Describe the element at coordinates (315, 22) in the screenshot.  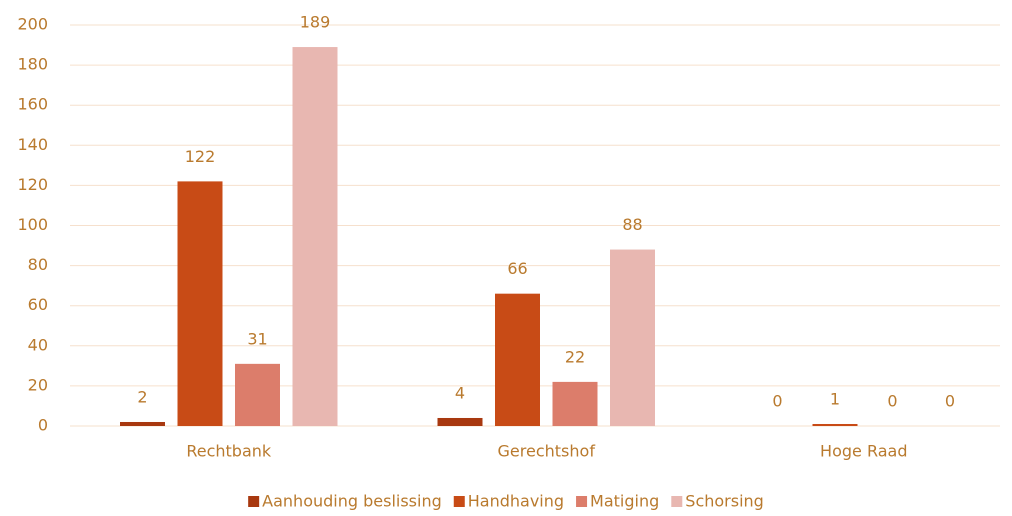
I see `value-label: 189` at that location.